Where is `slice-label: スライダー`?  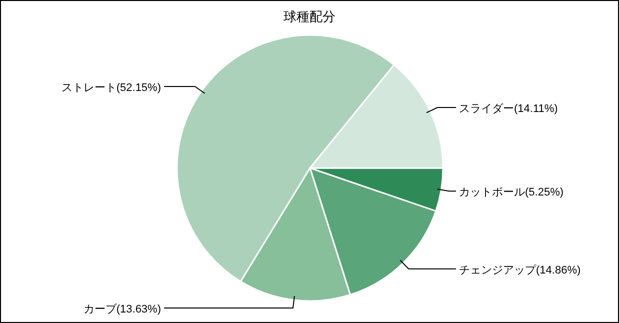 slice-label: スライダー is located at coordinates (486, 109).